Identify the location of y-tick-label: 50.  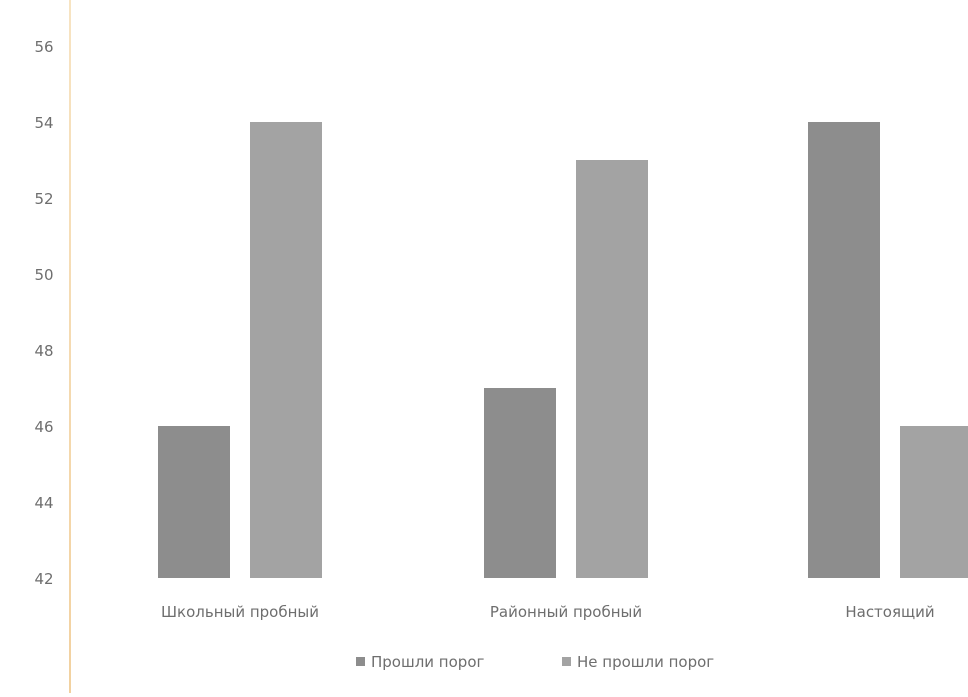
(43, 275).